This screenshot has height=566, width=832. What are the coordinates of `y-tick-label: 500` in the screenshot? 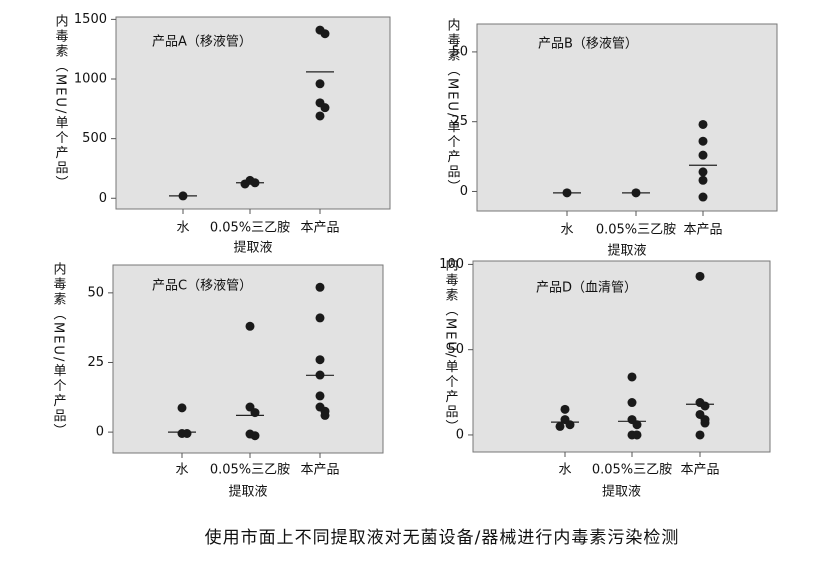 It's located at (94, 138).